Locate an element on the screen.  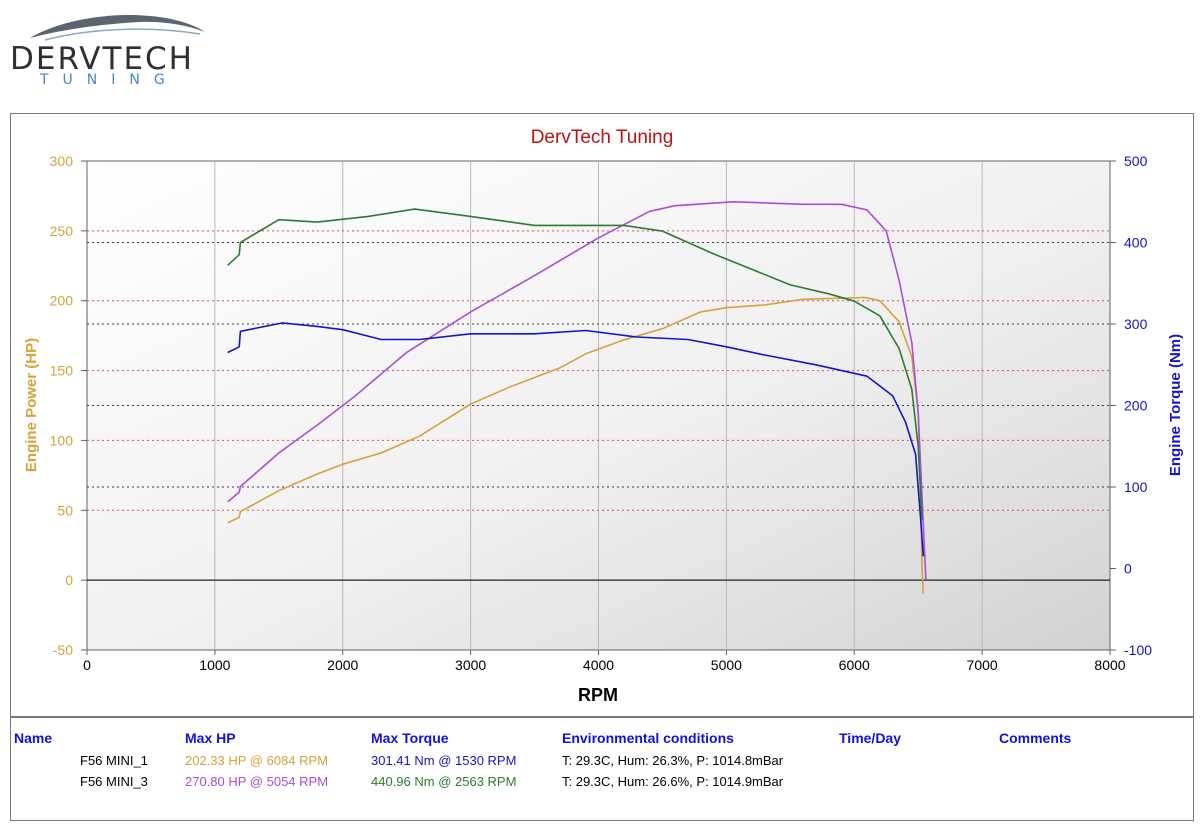
x-tick-label: 5000 is located at coordinates (726, 665).